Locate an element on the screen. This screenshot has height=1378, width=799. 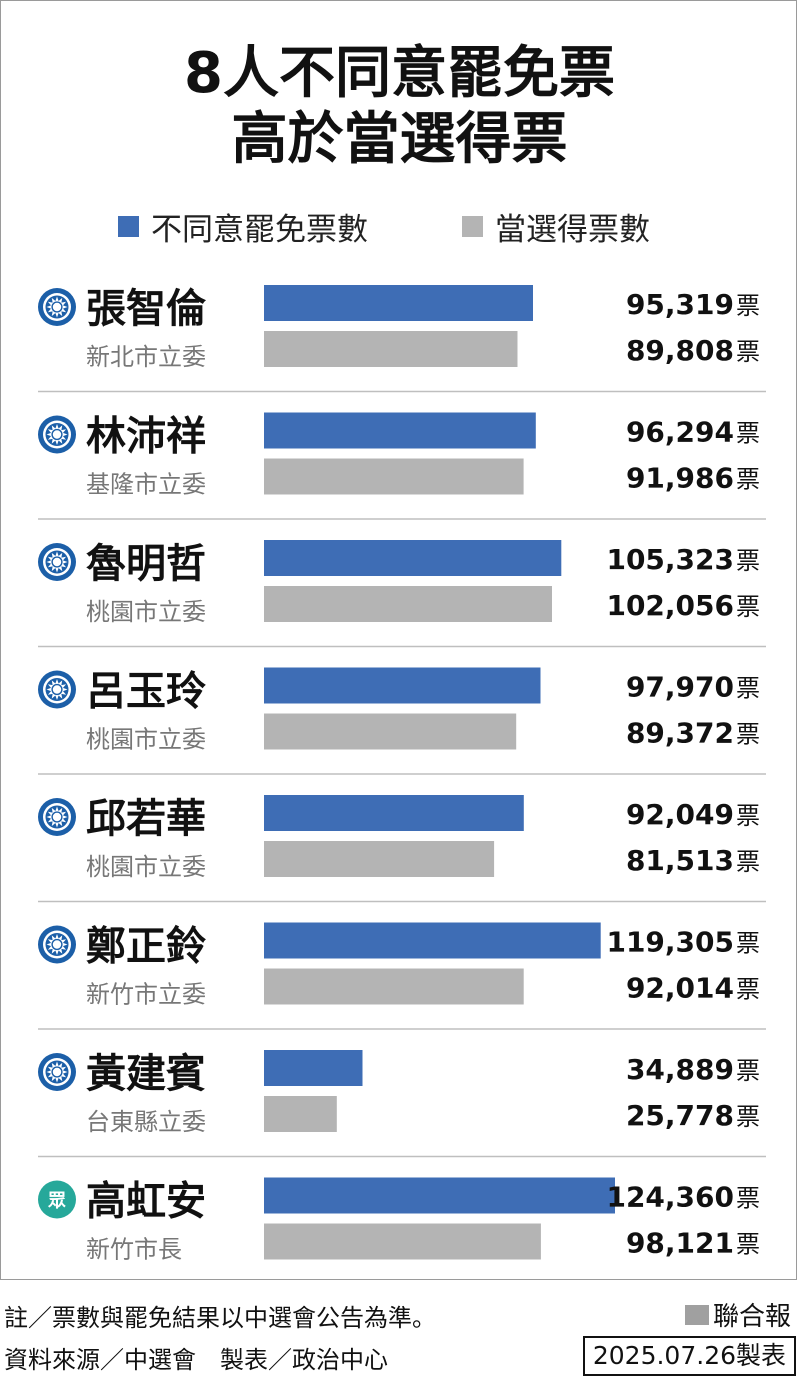
tpp-emblem-icon: 眾 is located at coordinates (57, 1199).